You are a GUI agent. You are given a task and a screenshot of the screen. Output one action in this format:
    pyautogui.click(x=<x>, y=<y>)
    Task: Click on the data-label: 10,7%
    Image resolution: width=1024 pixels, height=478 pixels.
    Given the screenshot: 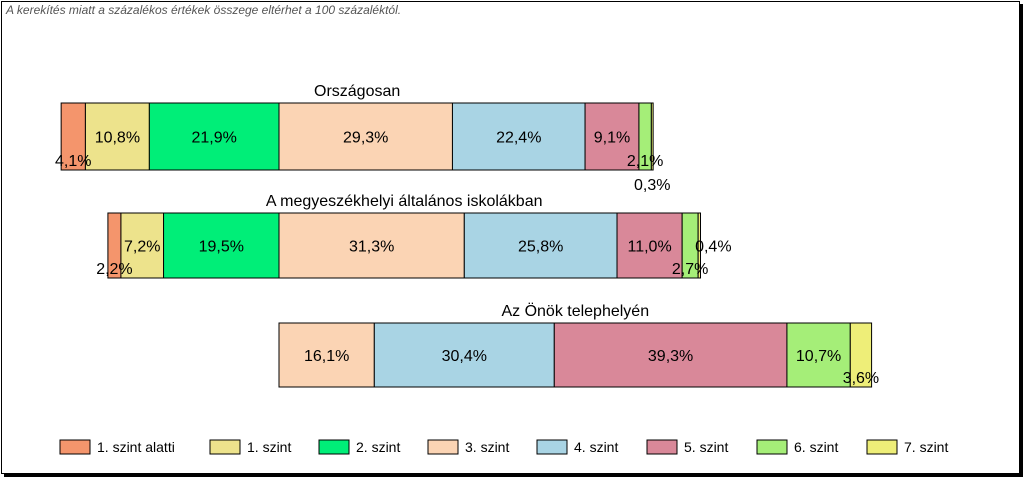 What is the action you would take?
    pyautogui.click(x=818, y=356)
    